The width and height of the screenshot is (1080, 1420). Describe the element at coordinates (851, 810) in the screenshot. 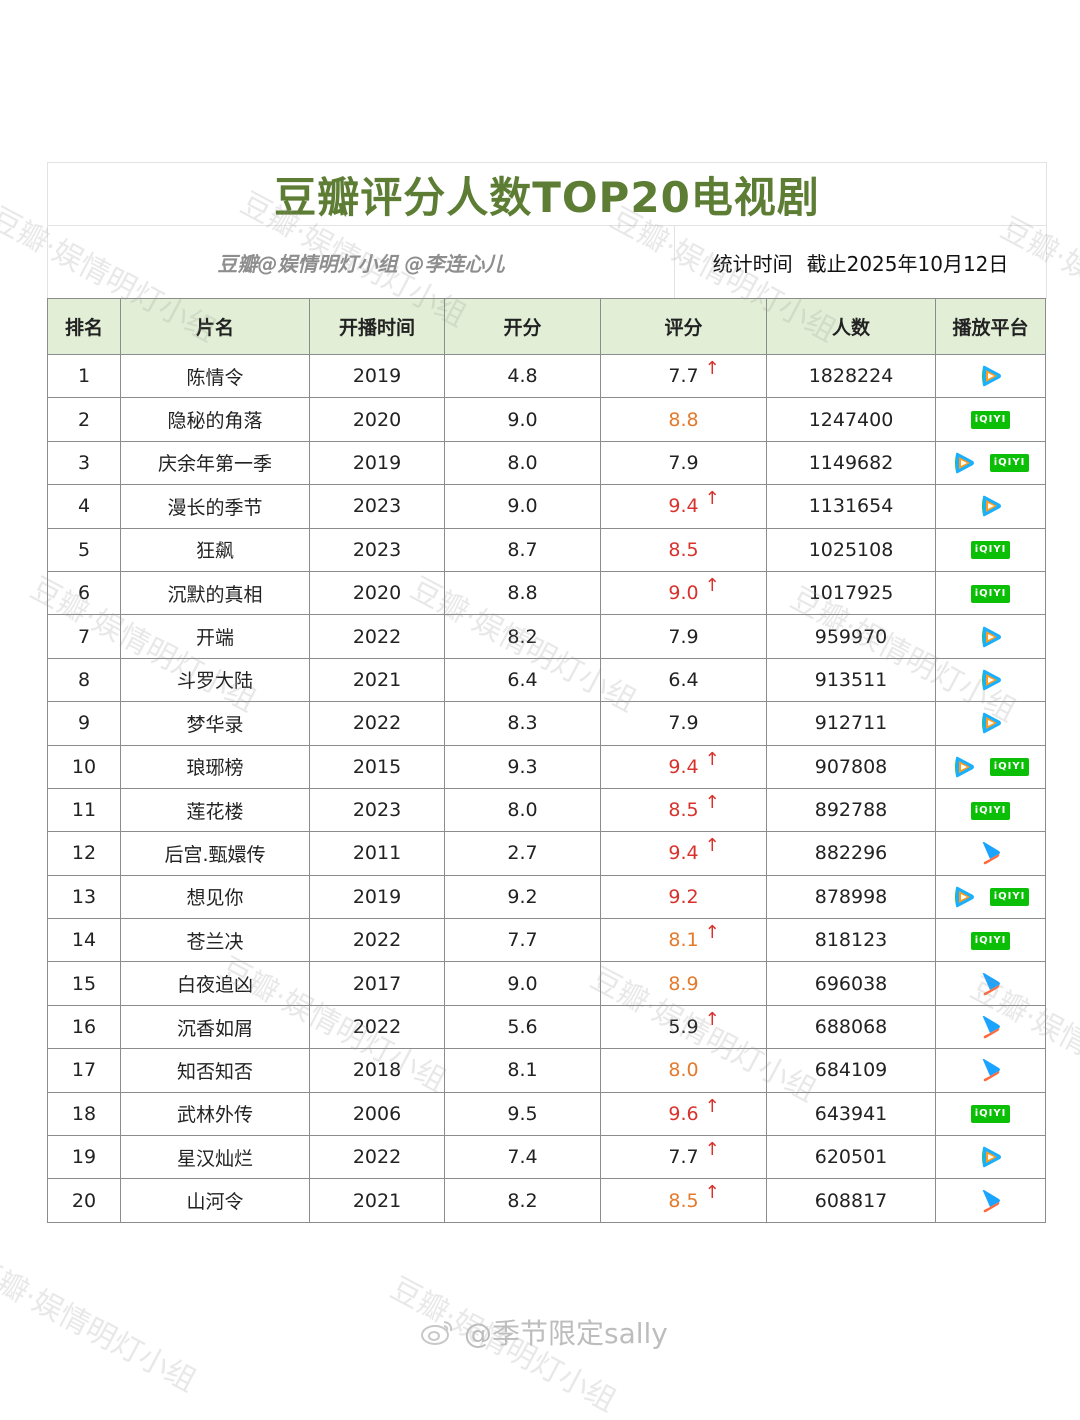

I see `count-cell: 892788` at that location.